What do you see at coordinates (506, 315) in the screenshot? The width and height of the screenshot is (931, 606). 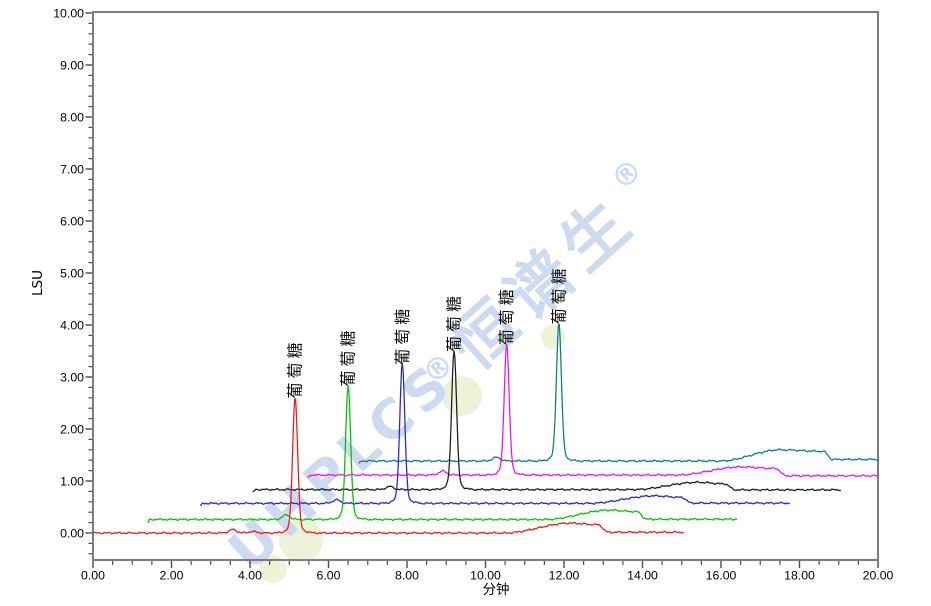 I see `peak-label-run5: 葡萄糖` at bounding box center [506, 315].